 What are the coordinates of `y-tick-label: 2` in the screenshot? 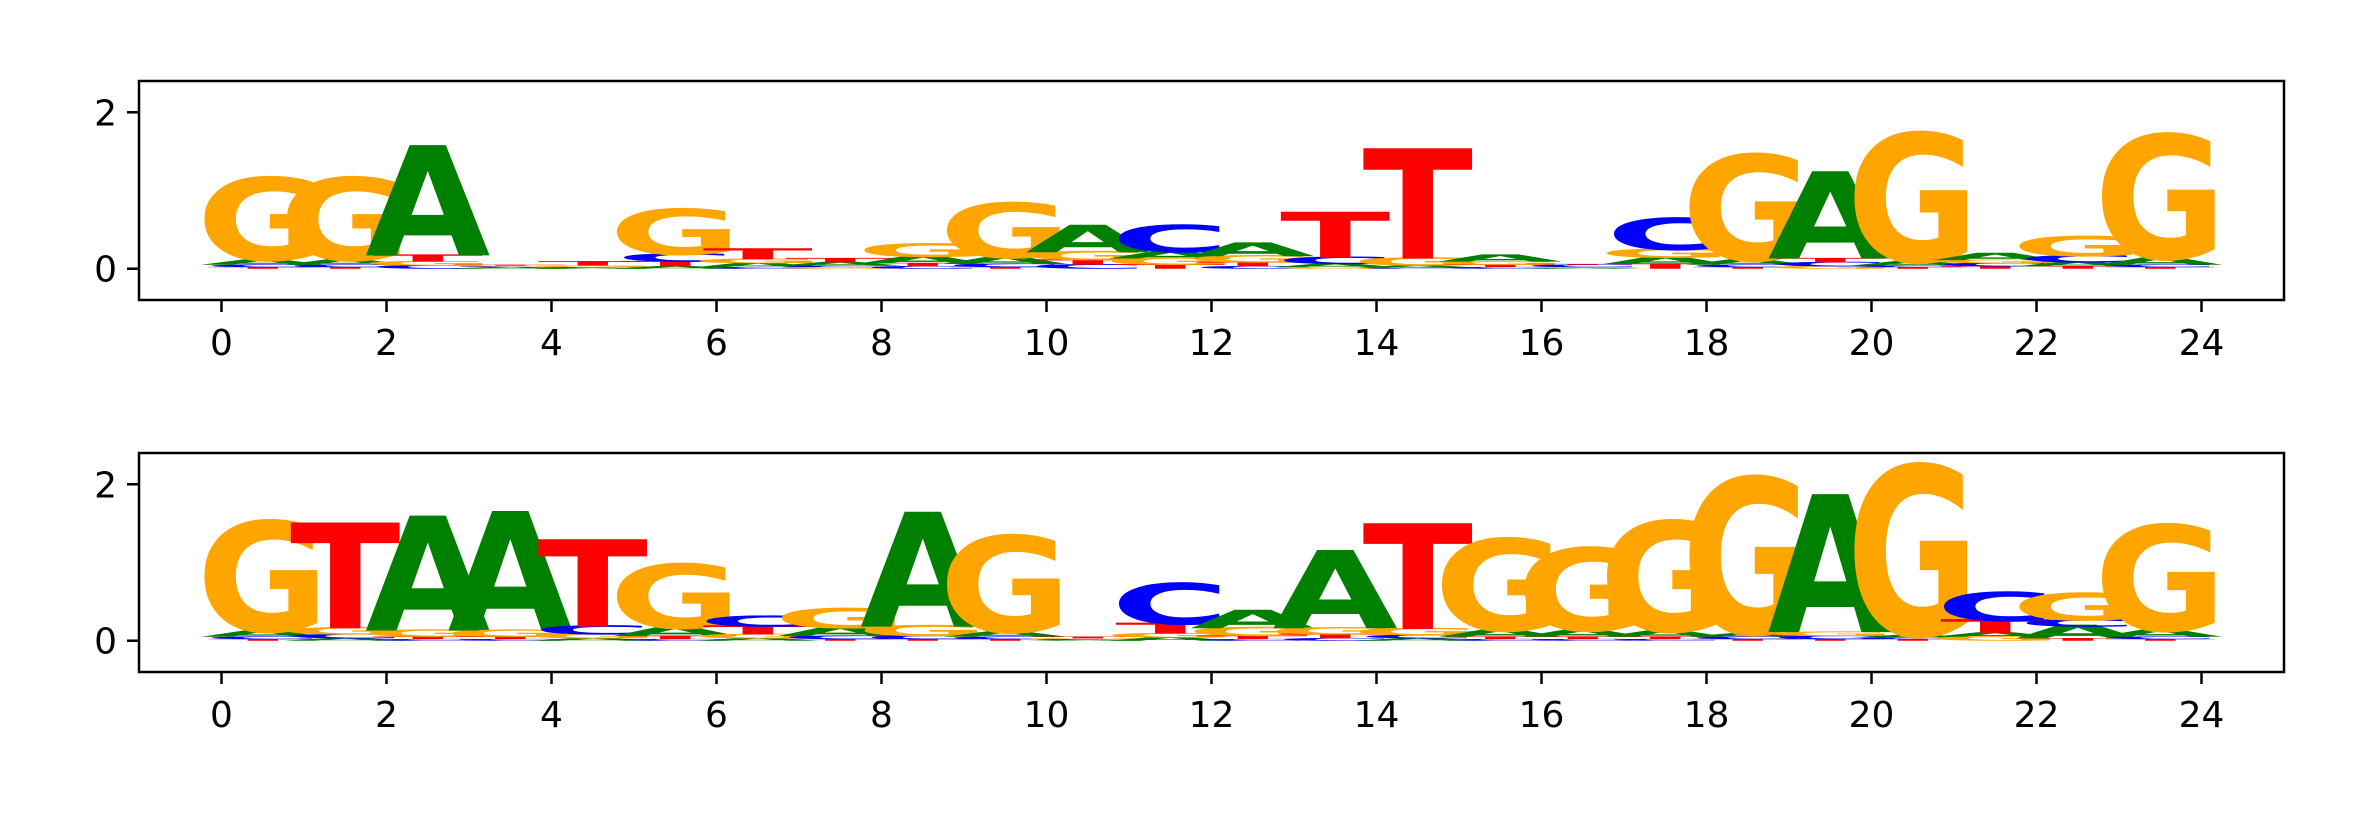 It's located at (105, 485).